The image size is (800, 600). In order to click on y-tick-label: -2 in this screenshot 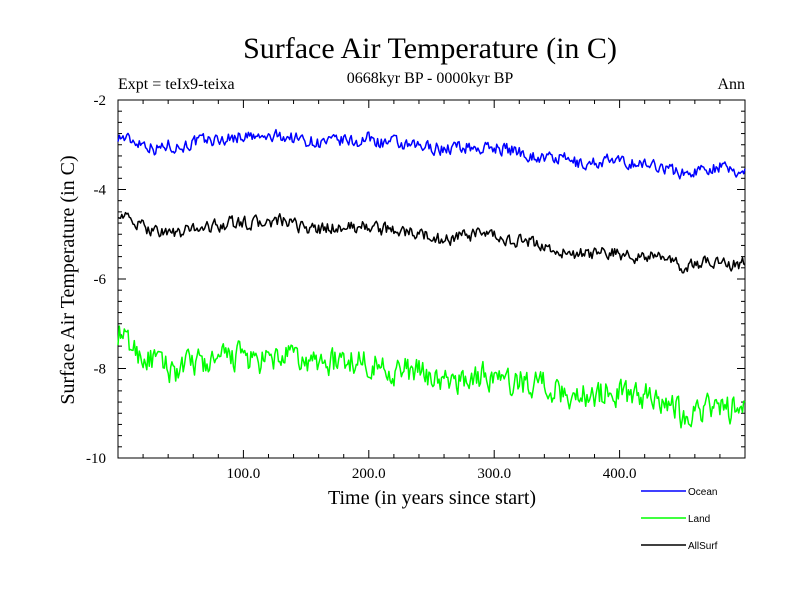, I will do `click(100, 101)`.